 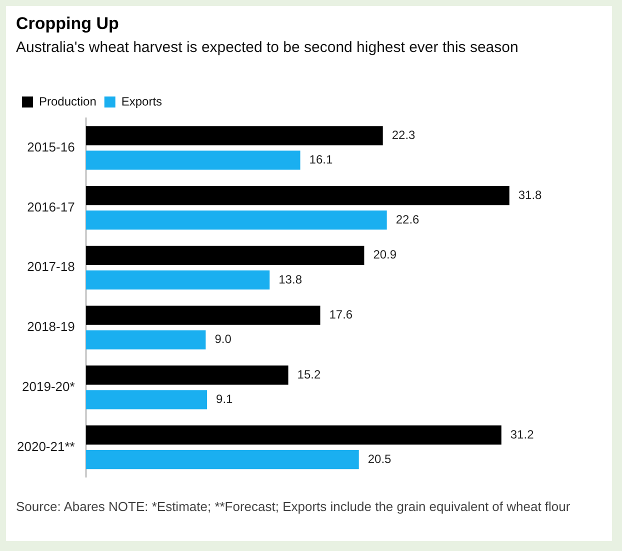 What do you see at coordinates (321, 159) in the screenshot?
I see `data-label: 16.1` at bounding box center [321, 159].